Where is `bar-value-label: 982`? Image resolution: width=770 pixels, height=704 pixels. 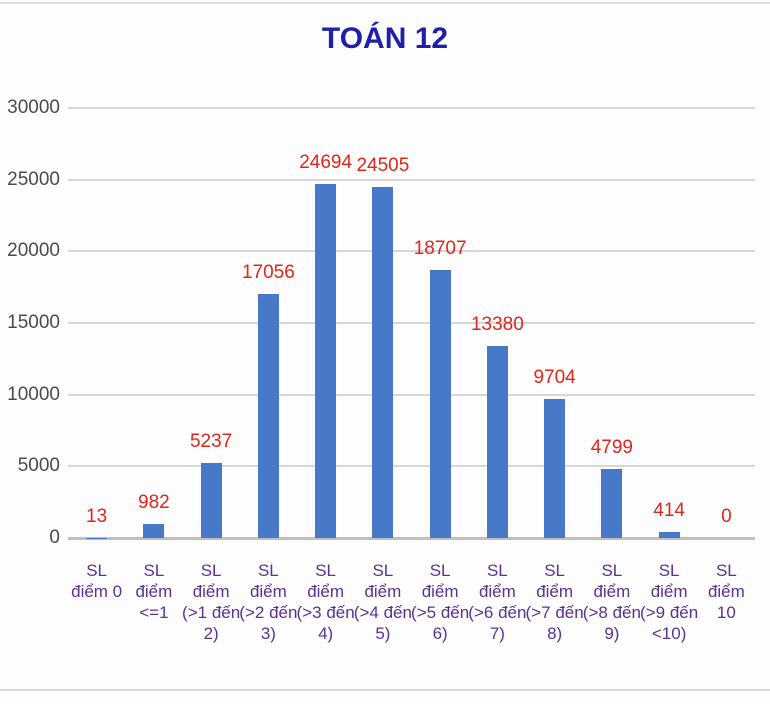
bar-value-label: 982 is located at coordinates (154, 502).